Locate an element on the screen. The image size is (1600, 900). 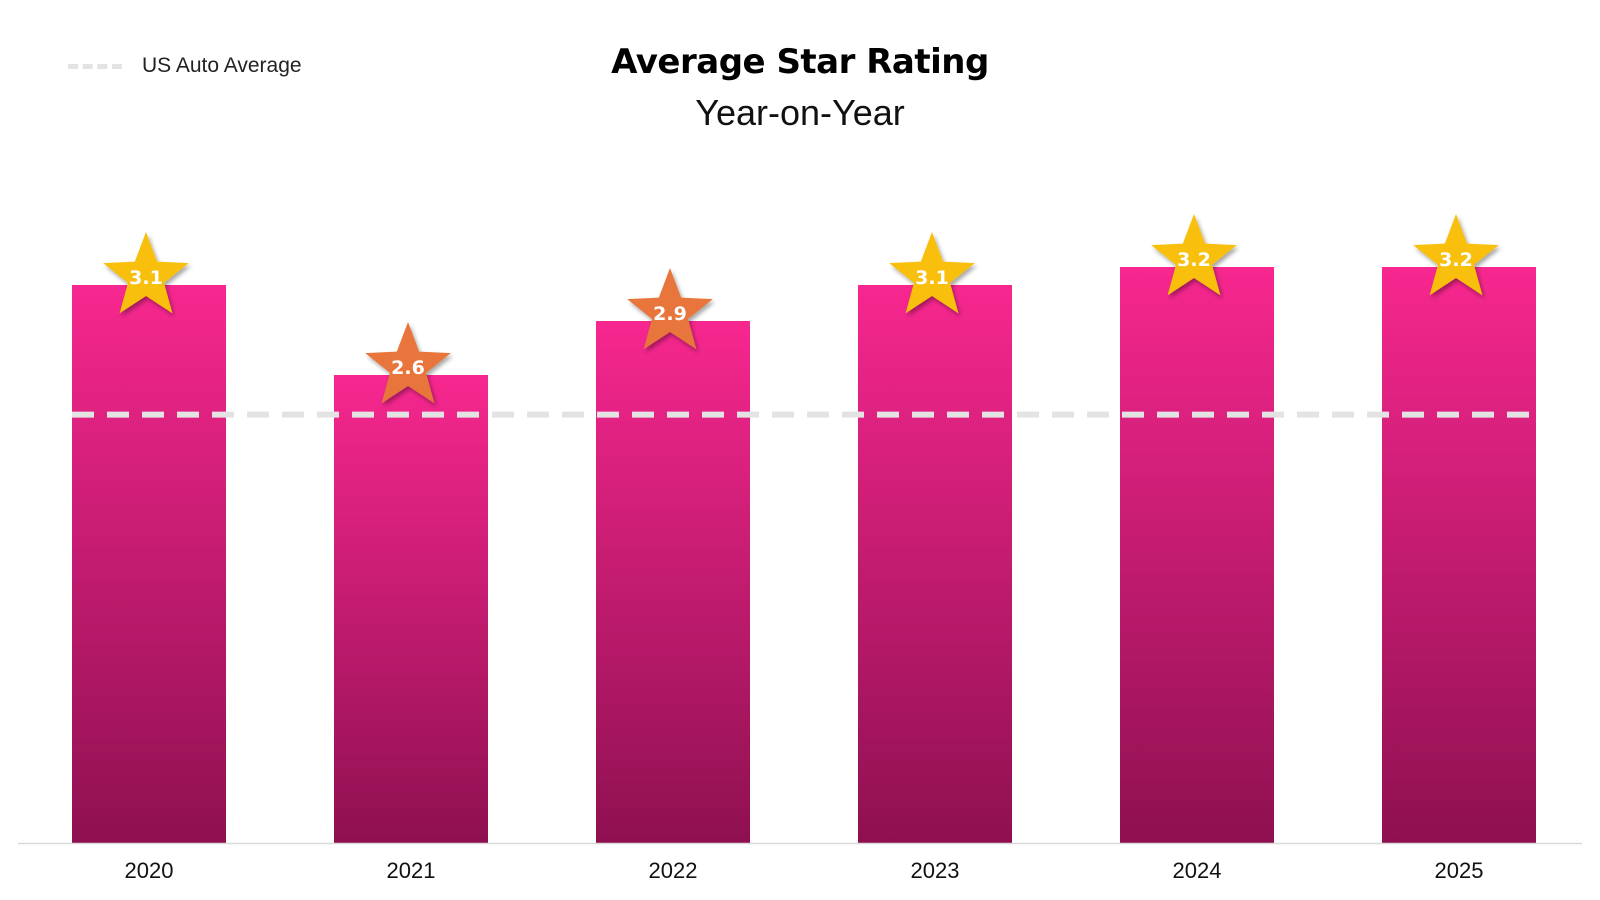
x-tick-label-2021: 2021 is located at coordinates (411, 870).